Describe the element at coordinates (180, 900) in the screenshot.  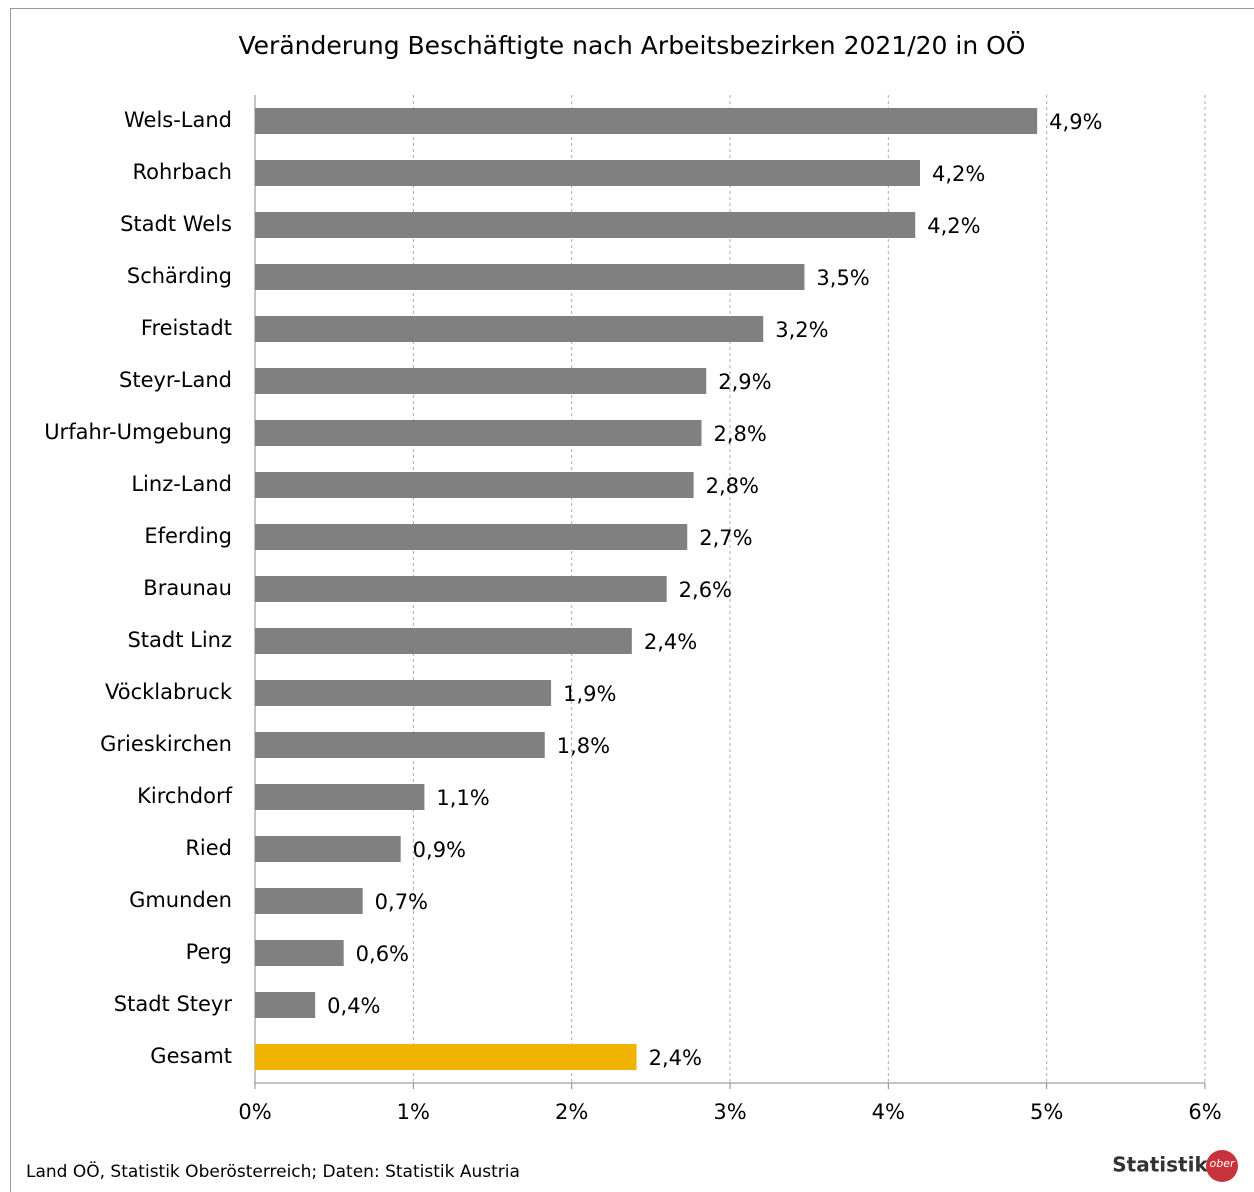
I see `y-tick-label: Gmunden` at that location.